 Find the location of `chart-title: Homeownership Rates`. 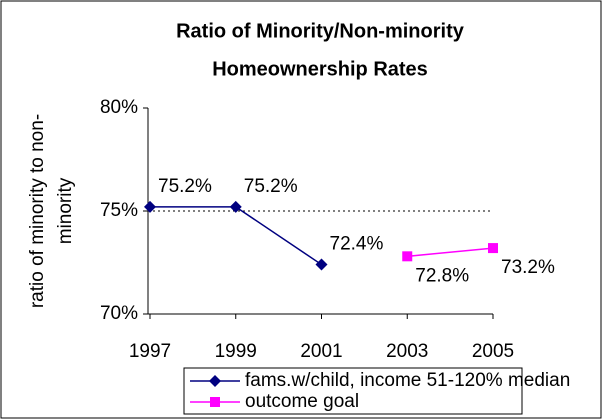

chart-title: Homeownership Rates is located at coordinates (320, 69).